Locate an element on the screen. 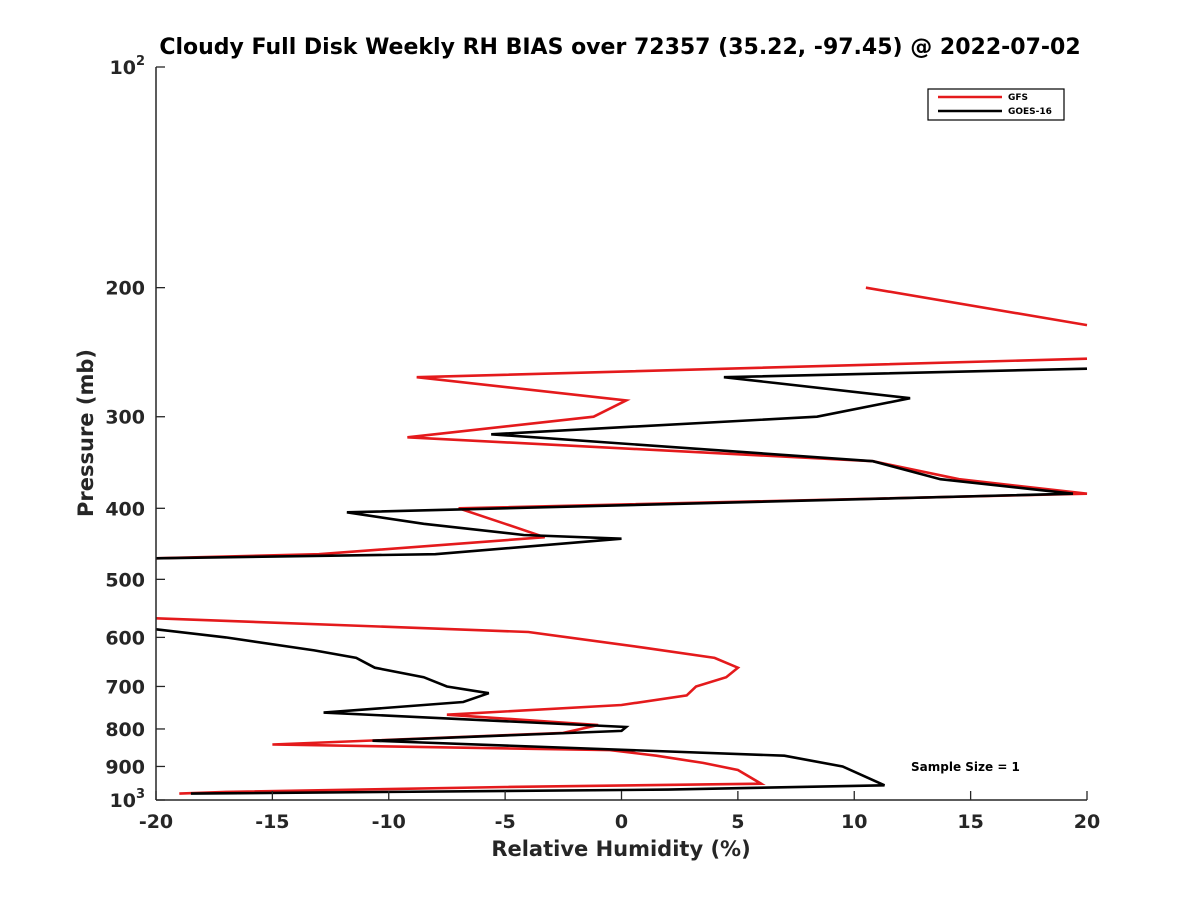  x-tick-label: 15 is located at coordinates (970, 822).